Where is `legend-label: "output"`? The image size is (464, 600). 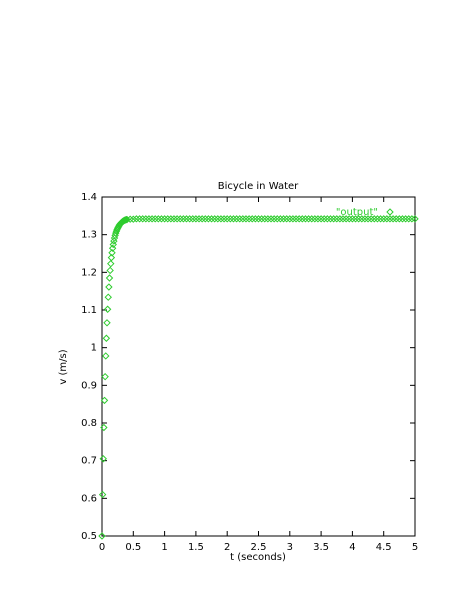 legend-label: "output" is located at coordinates (357, 212).